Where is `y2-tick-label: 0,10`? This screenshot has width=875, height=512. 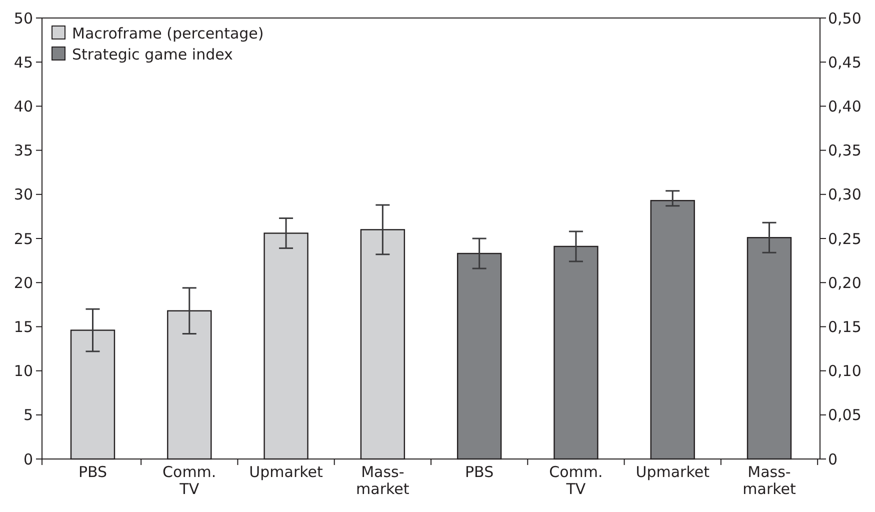
y2-tick-label: 0,10 is located at coordinates (845, 371).